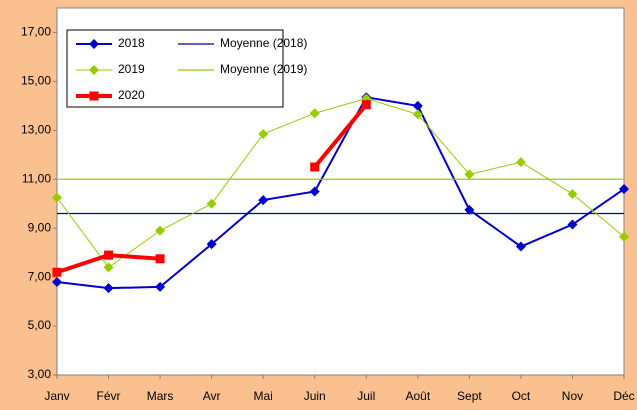  I want to click on legend-label: 2018, so click(131, 43).